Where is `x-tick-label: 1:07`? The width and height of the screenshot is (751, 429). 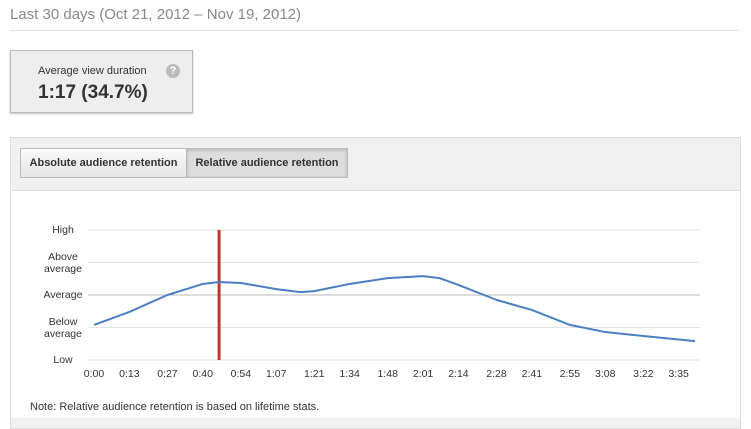
x-tick-label: 1:07 is located at coordinates (276, 374).